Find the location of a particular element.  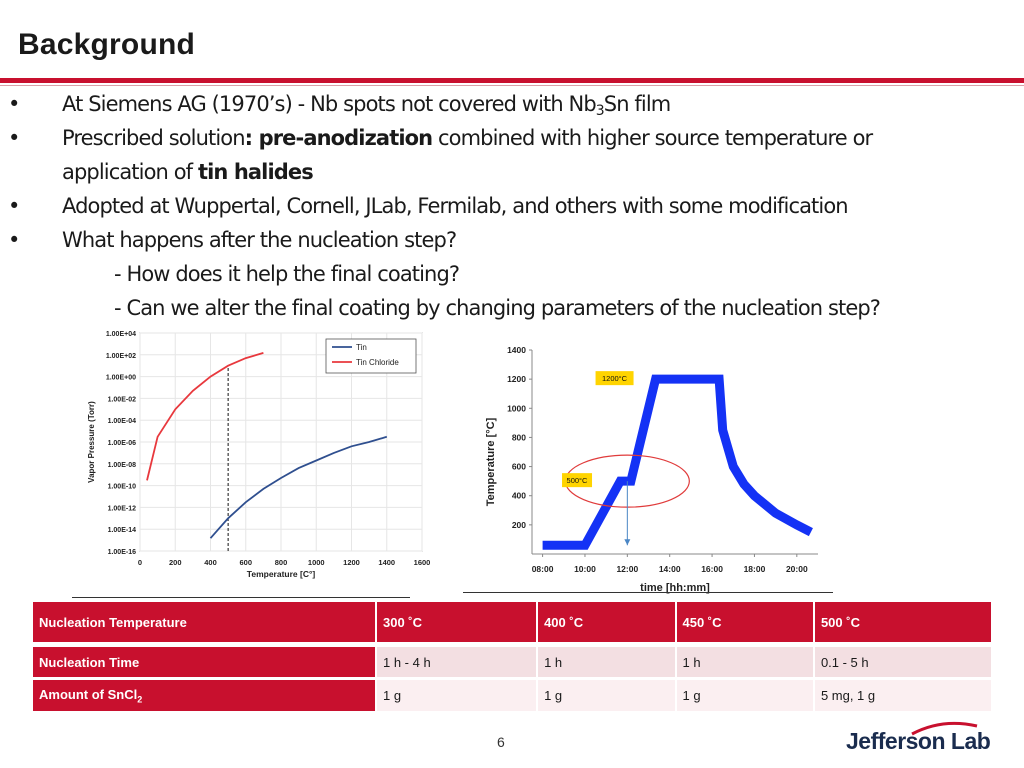

bullet-4-sub-1: - How does it help the final coating? is located at coordinates (287, 274).